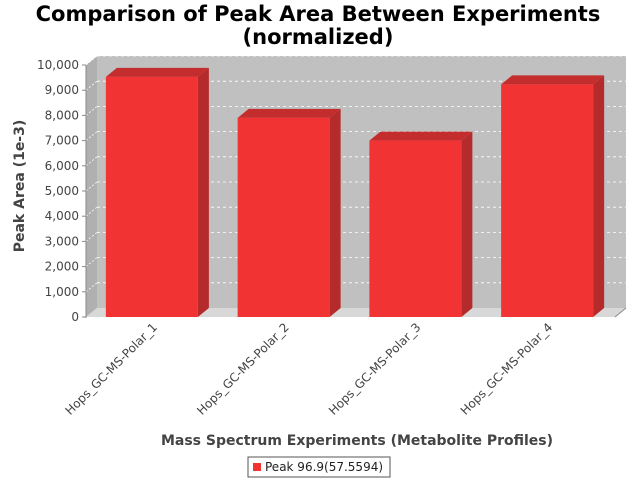 The width and height of the screenshot is (640, 480). What do you see at coordinates (620, 312) in the screenshot?
I see `plot-floor-edge` at bounding box center [620, 312].